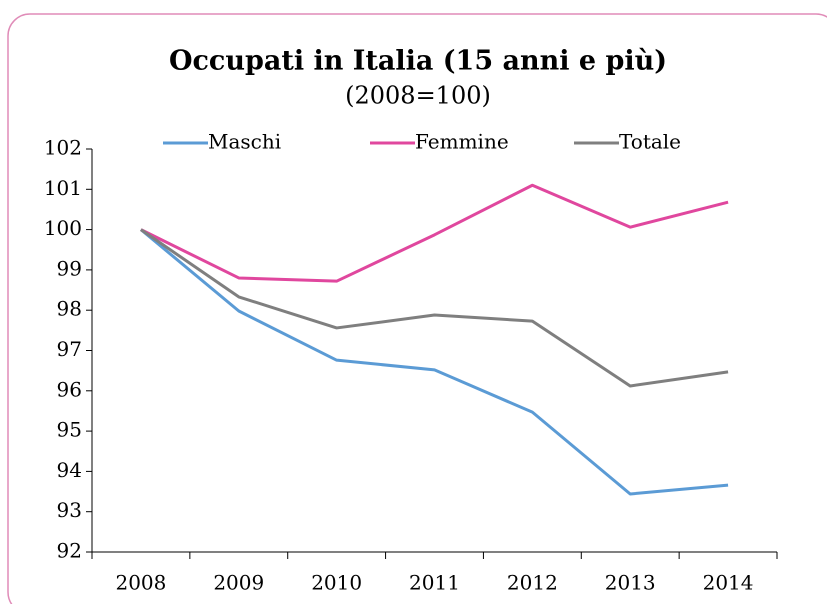 The width and height of the screenshot is (827, 608). I want to click on y-tick-label: 95, so click(69, 430).